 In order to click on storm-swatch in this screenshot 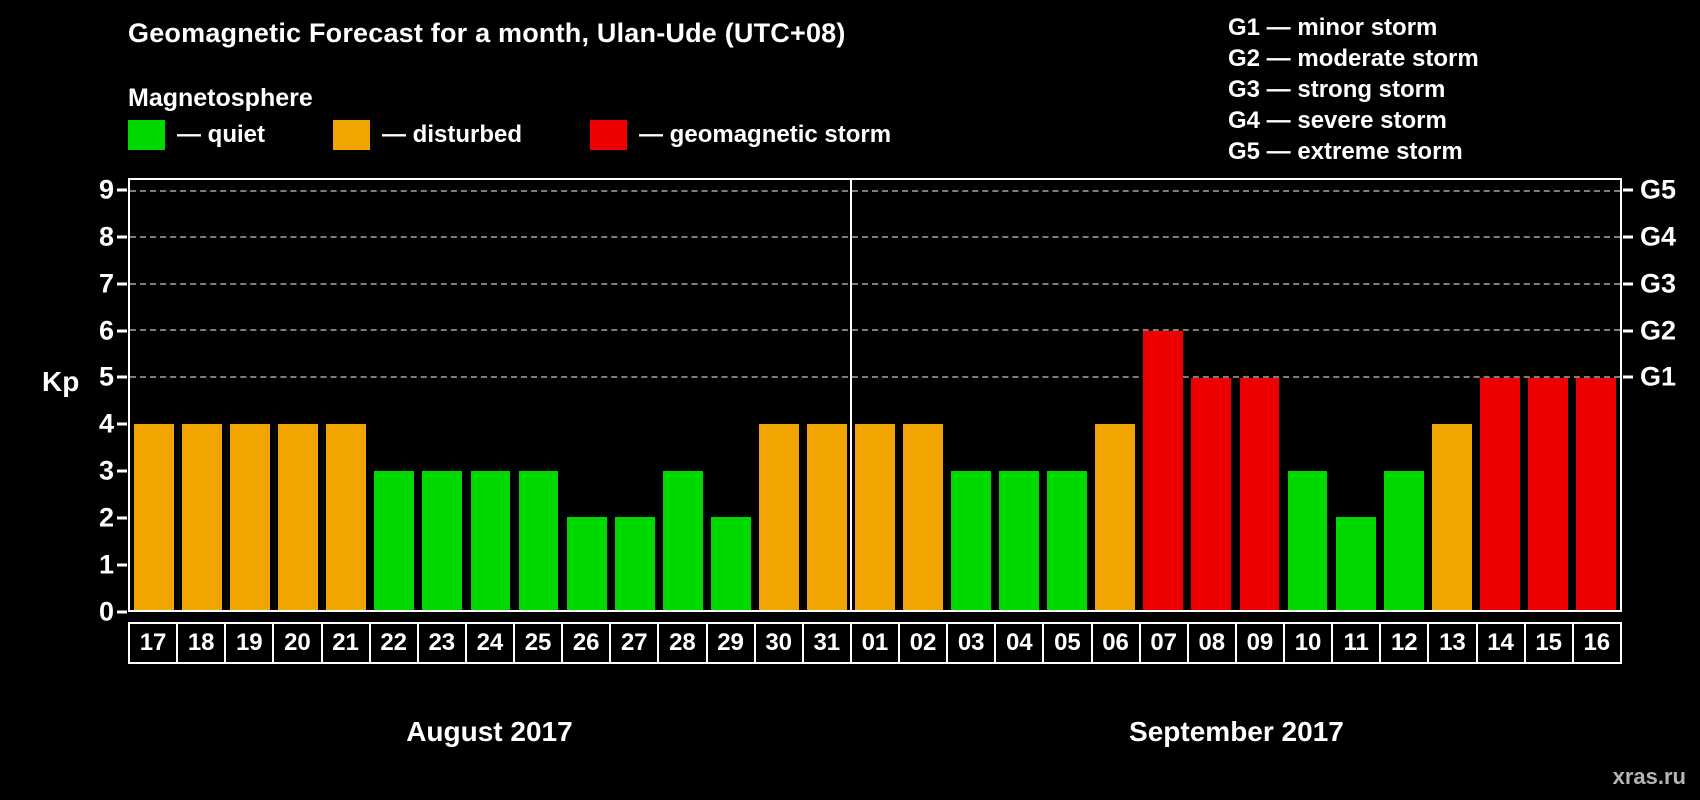, I will do `click(609, 135)`.